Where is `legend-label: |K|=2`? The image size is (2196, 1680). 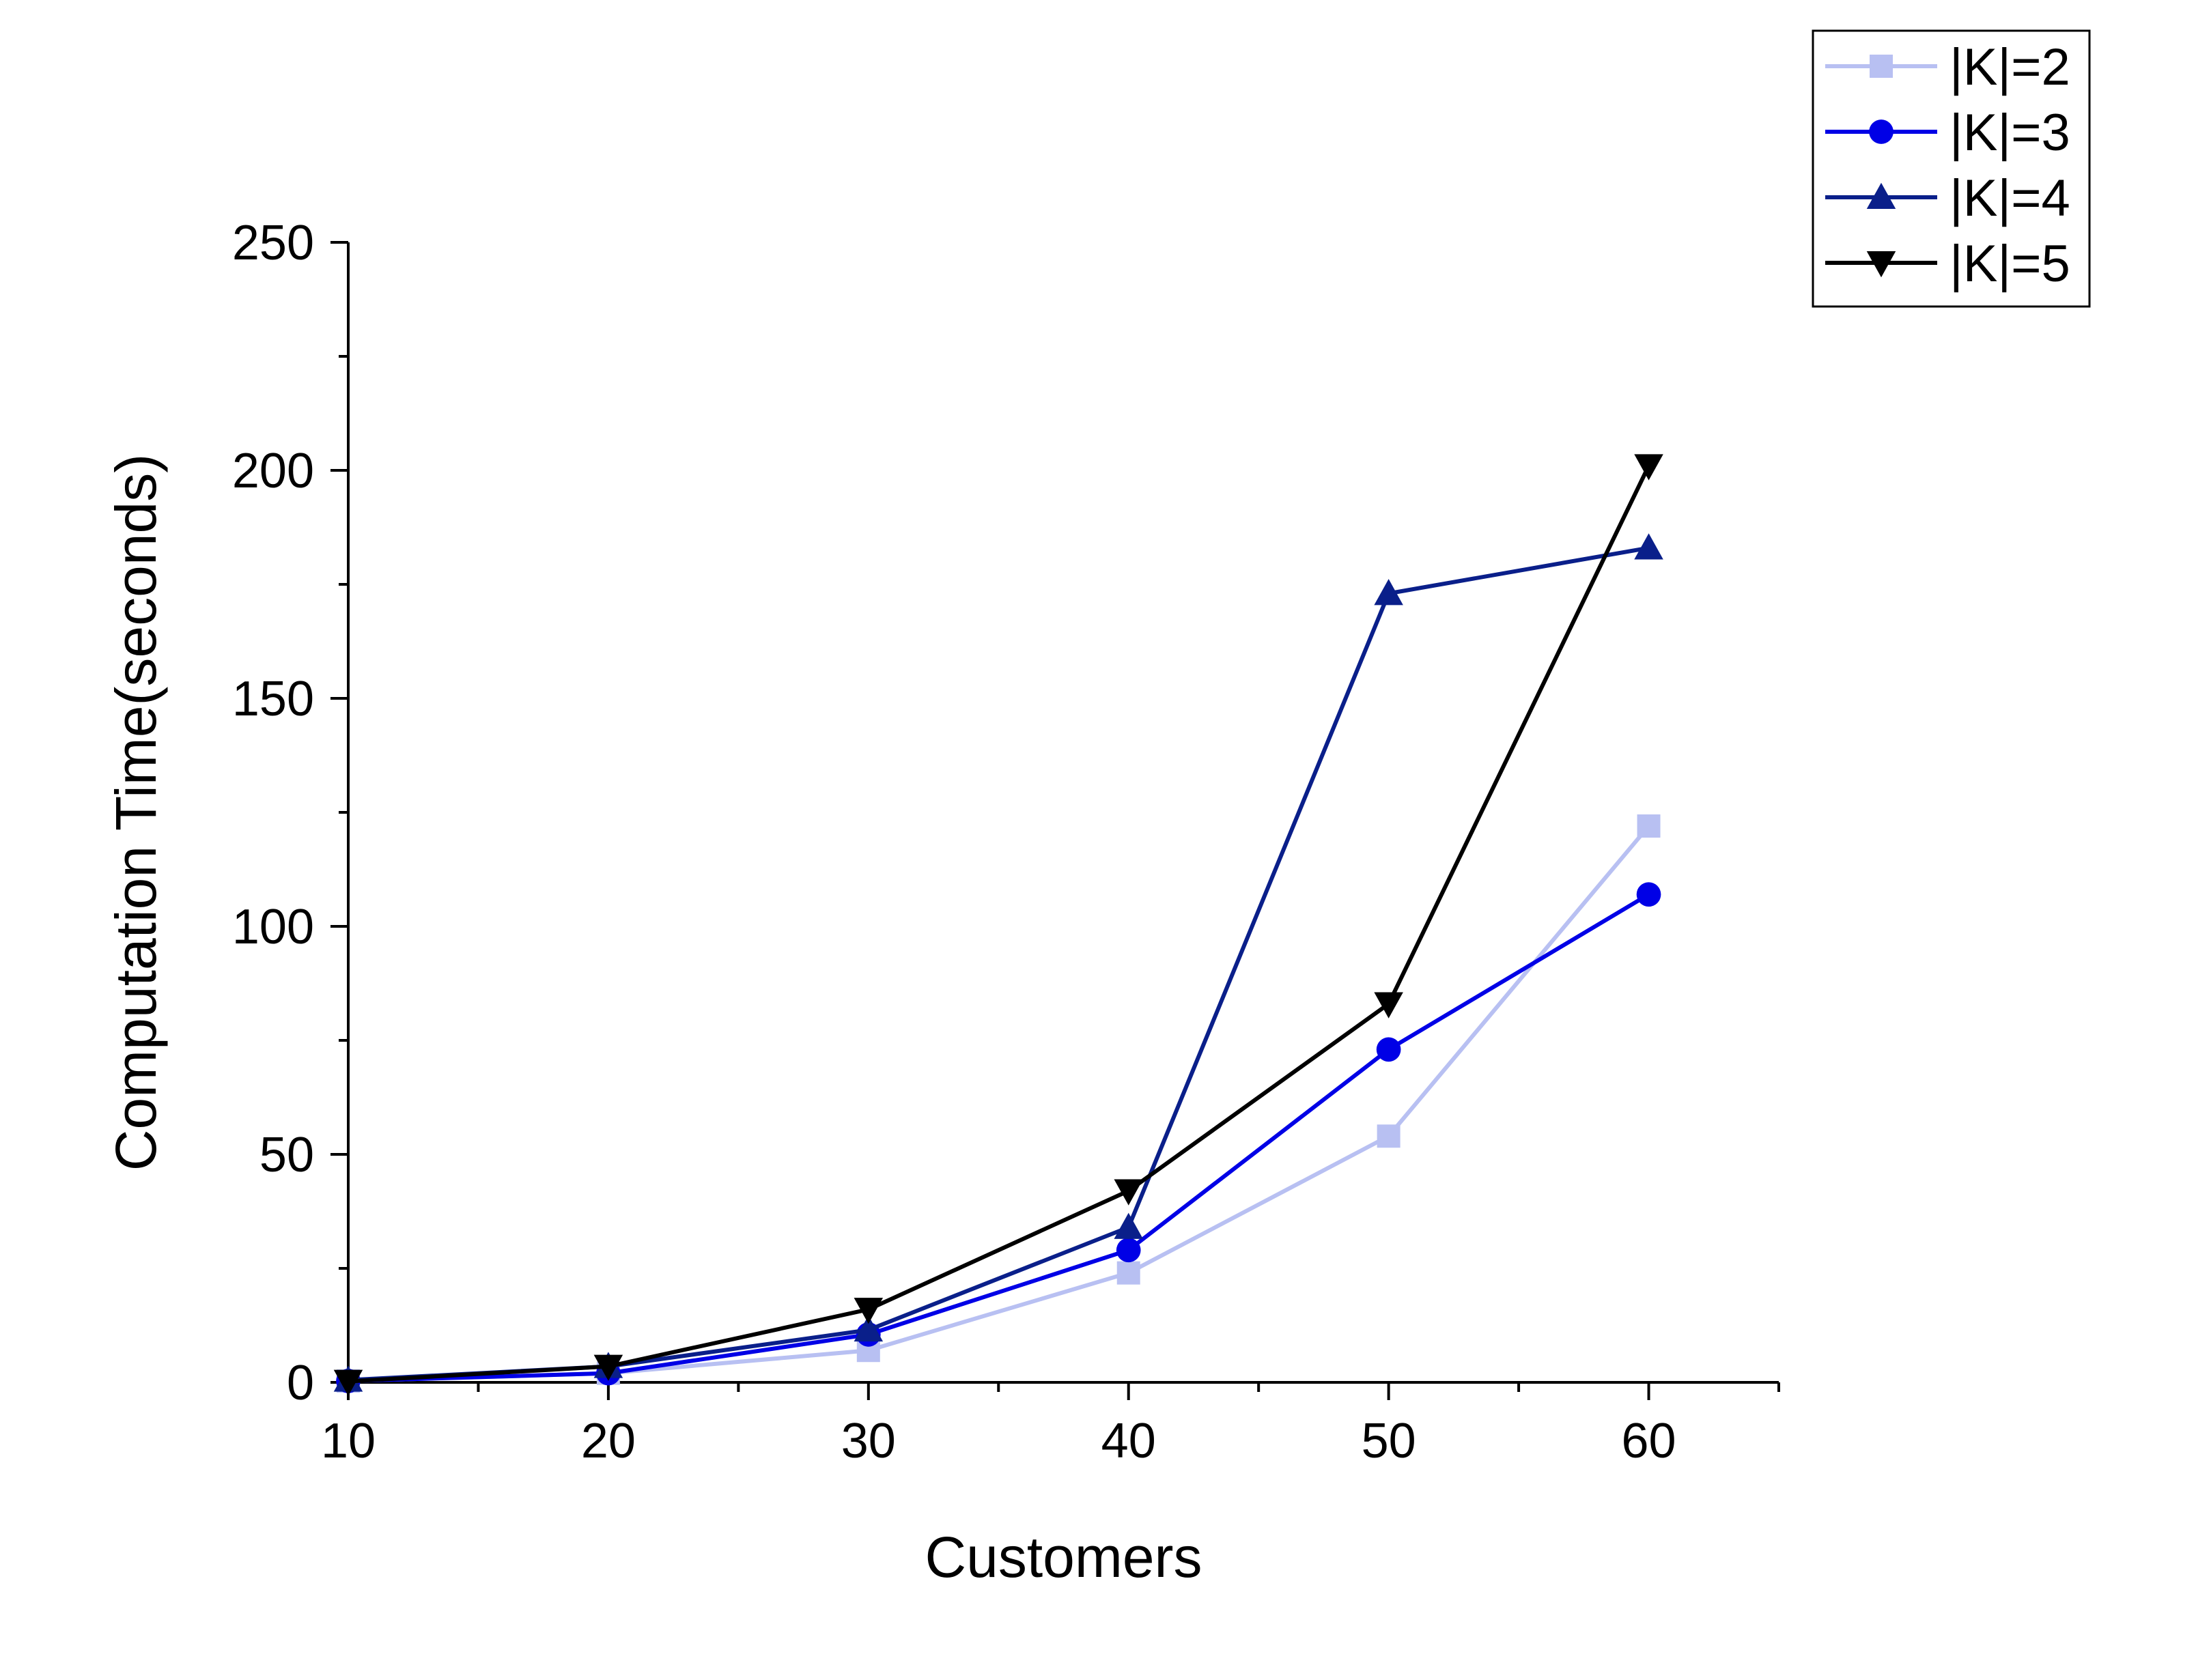 legend-label: |K|=2 is located at coordinates (2010, 67).